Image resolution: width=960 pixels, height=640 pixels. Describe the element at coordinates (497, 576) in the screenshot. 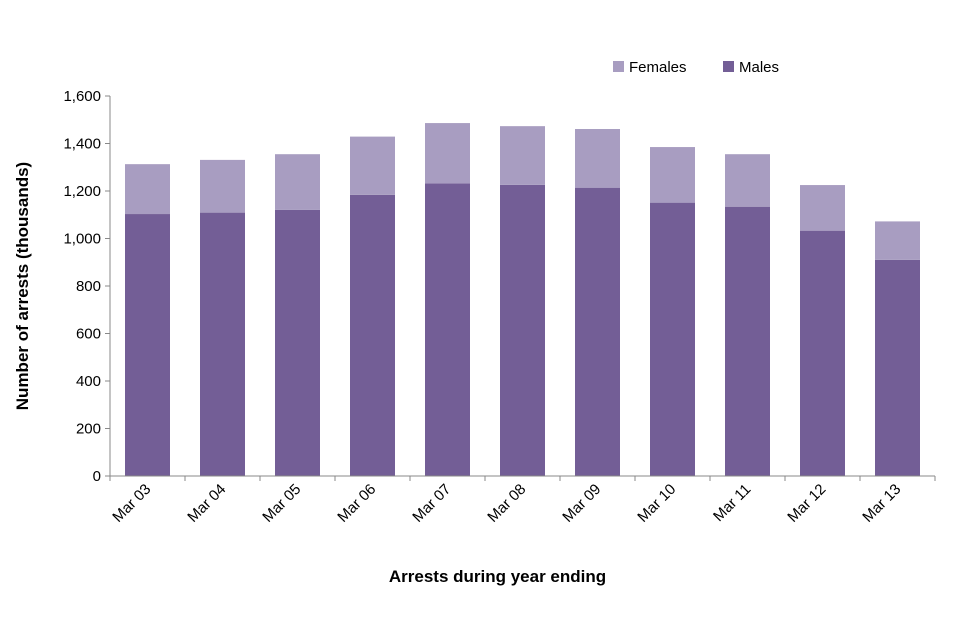

I see `x-axis-title: Arrests during year ending` at that location.